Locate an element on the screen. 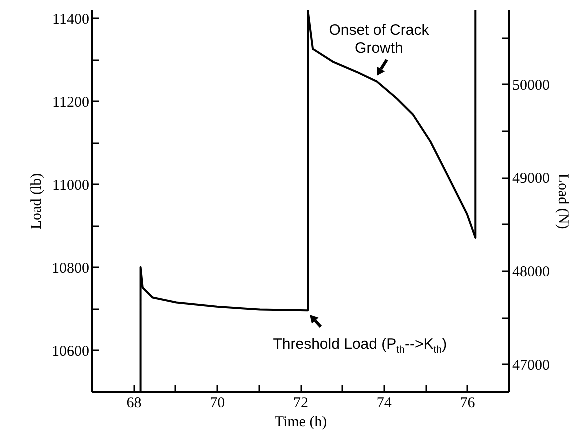 Image resolution: width=587 pixels, height=442 pixels. x-tick-label: 76 is located at coordinates (468, 404).